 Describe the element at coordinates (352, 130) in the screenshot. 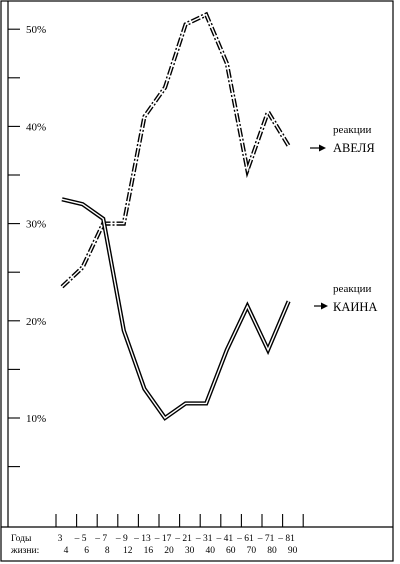

I see `series-prefix-abel: реакции` at that location.